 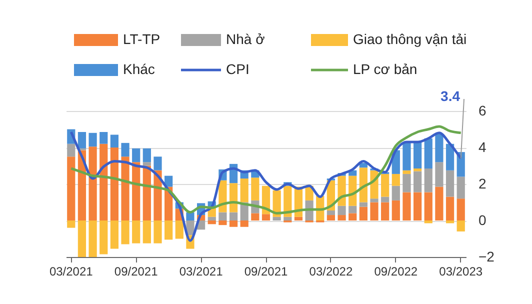 What do you see at coordinates (141, 39) in the screenshot?
I see `legend-label: LT-TP` at bounding box center [141, 39].